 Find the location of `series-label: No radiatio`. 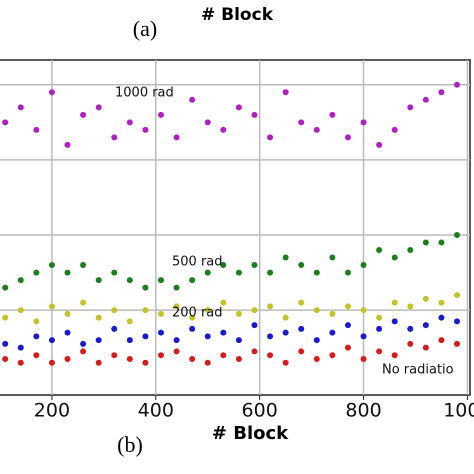

series-label: No radiatio is located at coordinates (418, 370).